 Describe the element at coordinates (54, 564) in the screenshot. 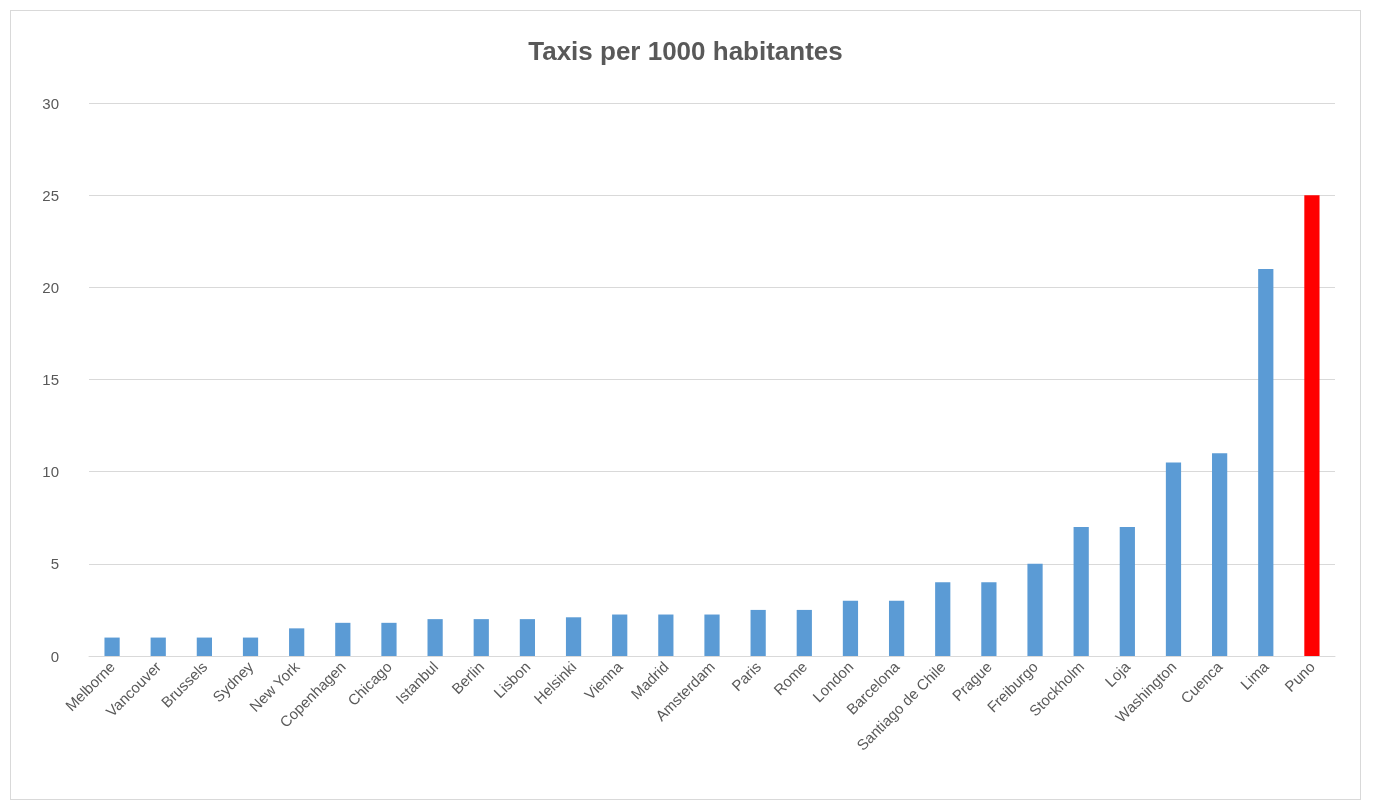

I see `y-tick-label: 5` at that location.